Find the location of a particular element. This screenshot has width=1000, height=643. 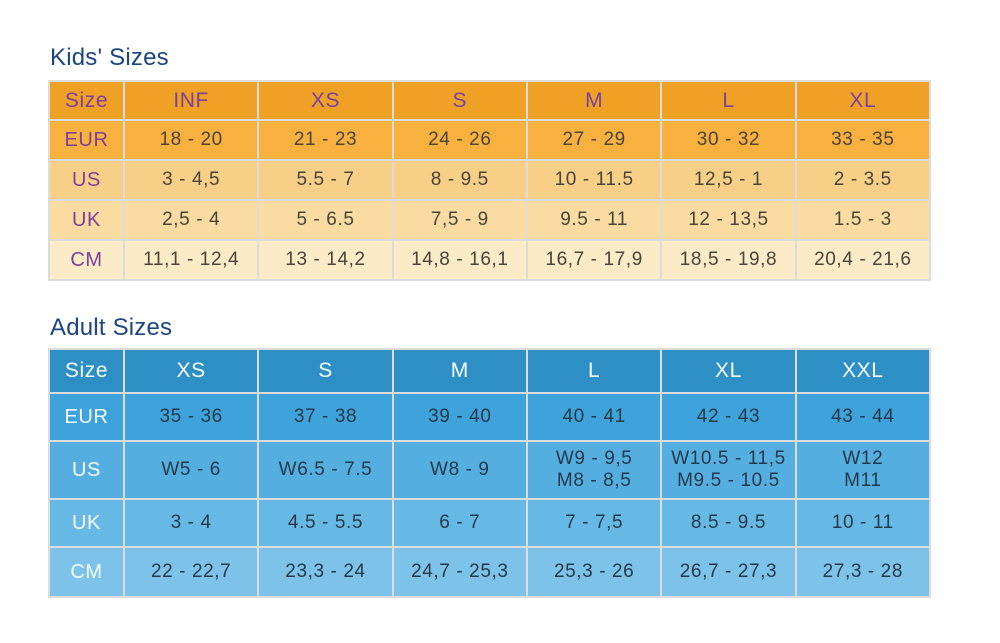

adult-header-size: Size is located at coordinates (86, 371).